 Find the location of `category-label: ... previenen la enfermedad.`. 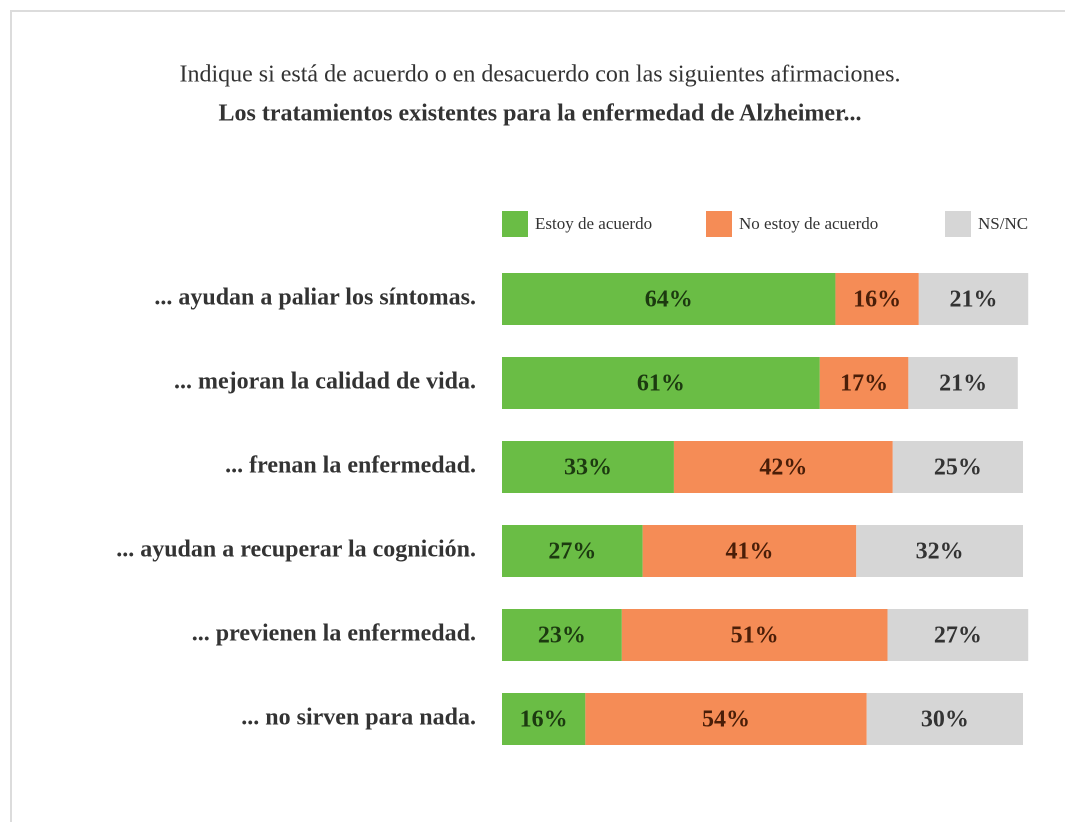

category-label: ... previenen la enfermedad. is located at coordinates (334, 634).